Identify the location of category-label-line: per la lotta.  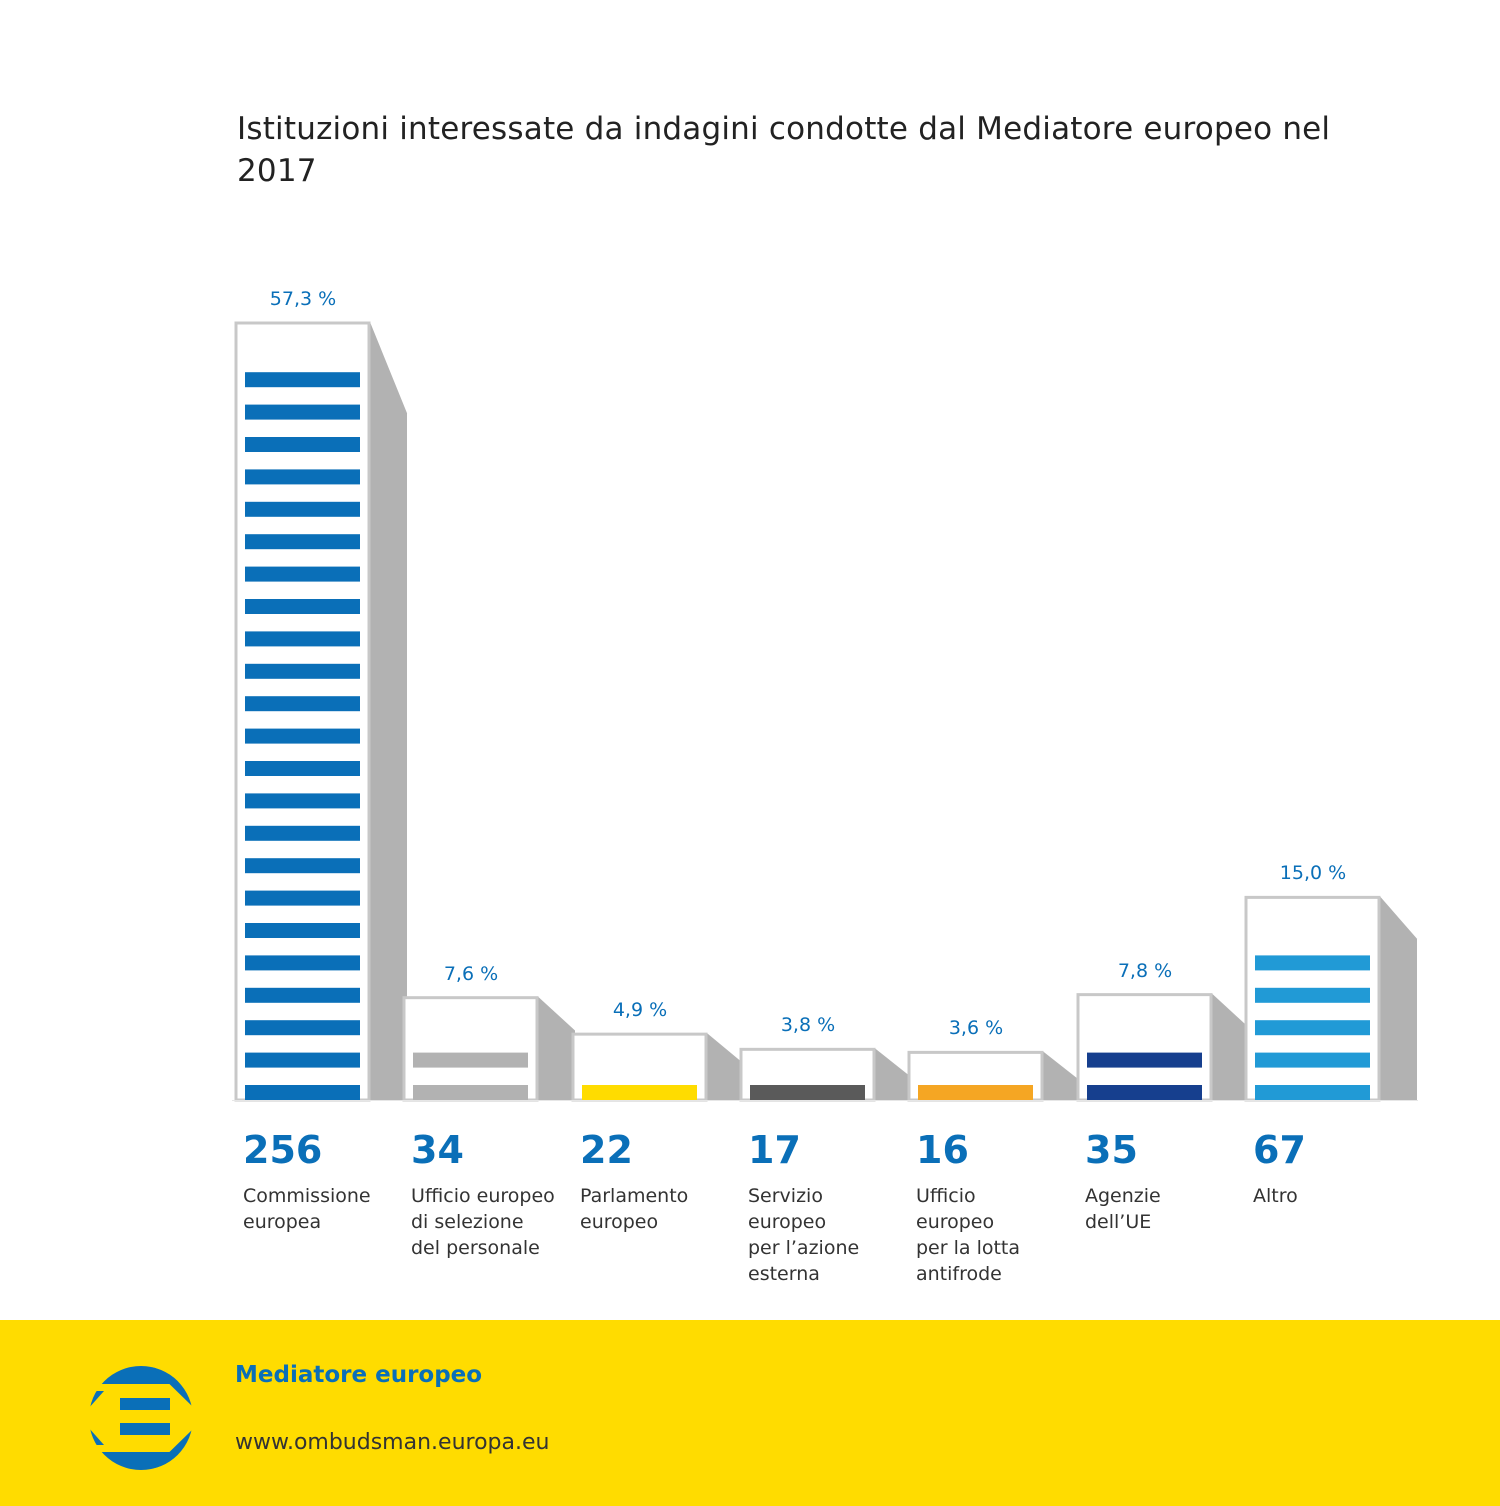
(968, 1248).